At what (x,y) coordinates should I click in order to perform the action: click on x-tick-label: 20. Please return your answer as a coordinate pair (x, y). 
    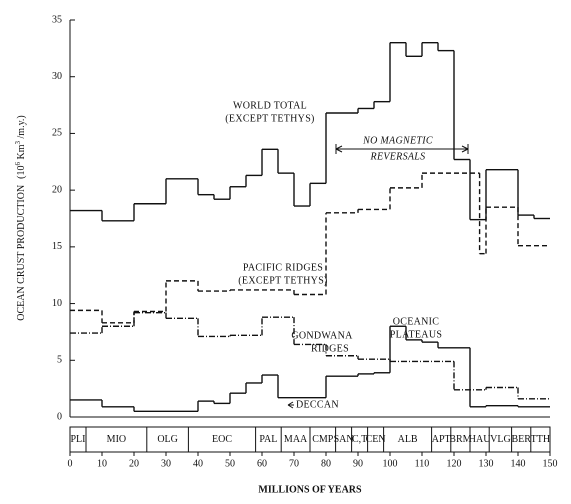
    Looking at the image, I should click on (134, 463).